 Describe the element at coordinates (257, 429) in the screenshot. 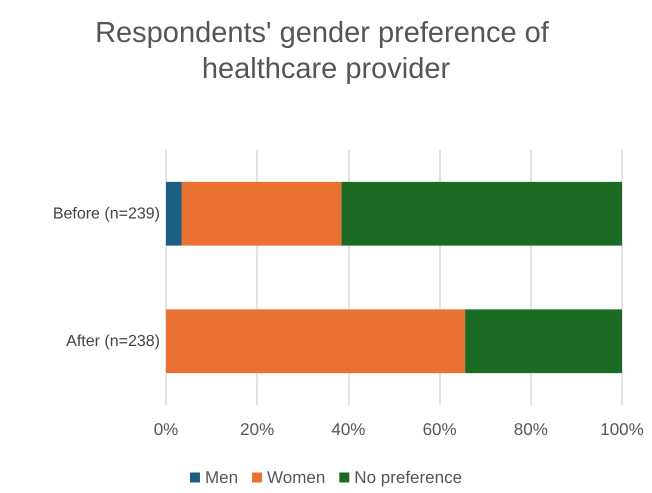

I see `x-tick-label: 20%` at that location.